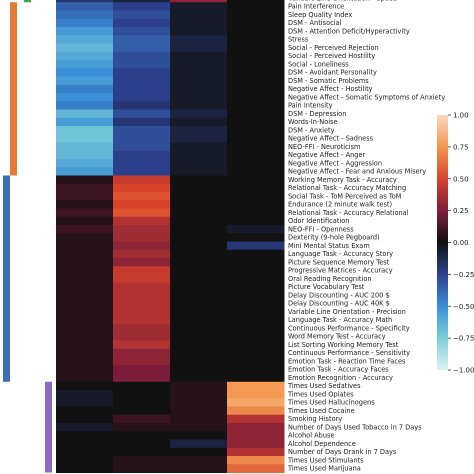 The height and width of the screenshot is (474, 474). What do you see at coordinates (347, 361) in the screenshot?
I see `row-label: Emotion Task - Reaction Time Faces` at bounding box center [347, 361].